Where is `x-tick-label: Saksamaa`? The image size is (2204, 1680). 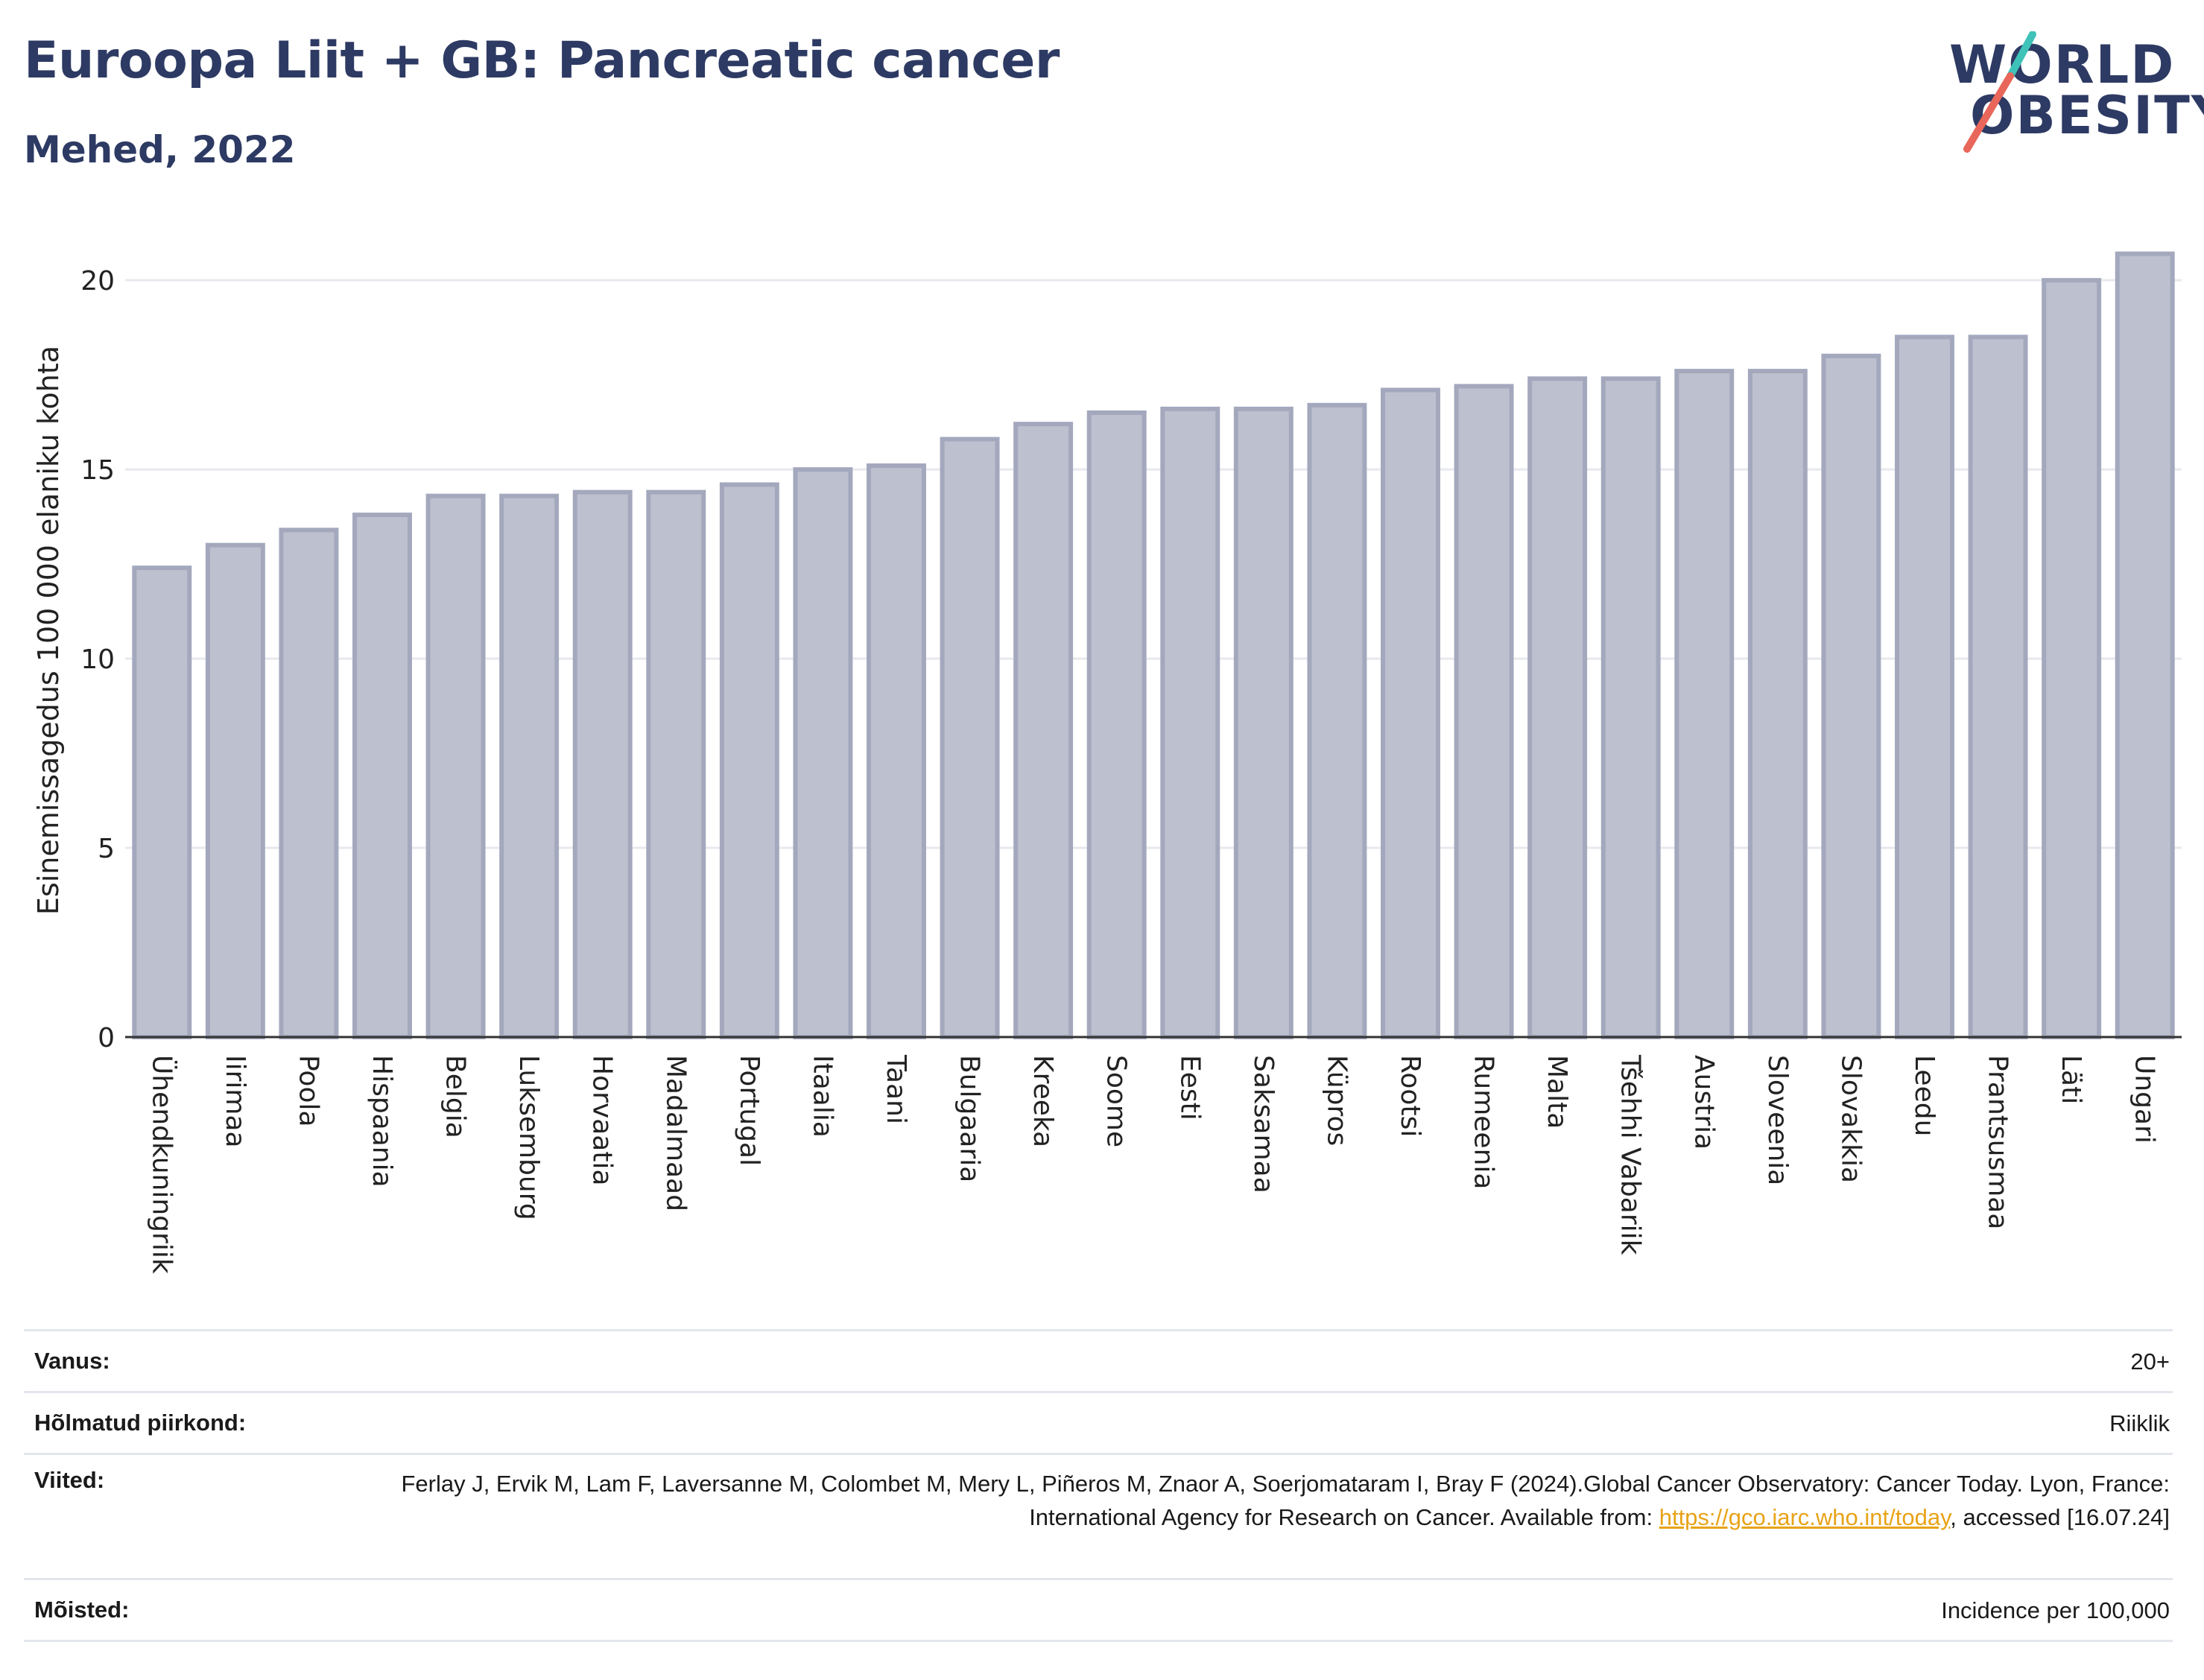 x-tick-label: Saksamaa is located at coordinates (1263, 1124).